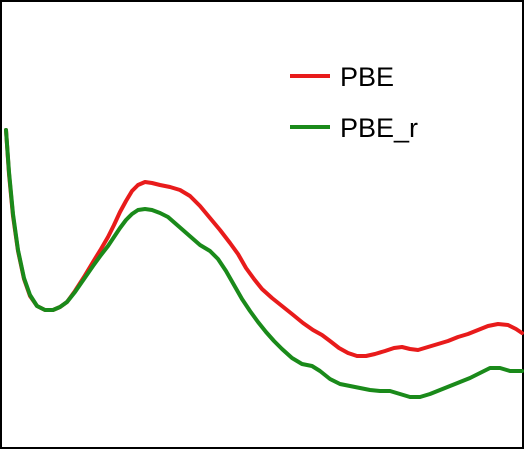 The width and height of the screenshot is (524, 449). Describe the element at coordinates (367, 77) in the screenshot. I see `legend-label-pbe: PBE` at that location.